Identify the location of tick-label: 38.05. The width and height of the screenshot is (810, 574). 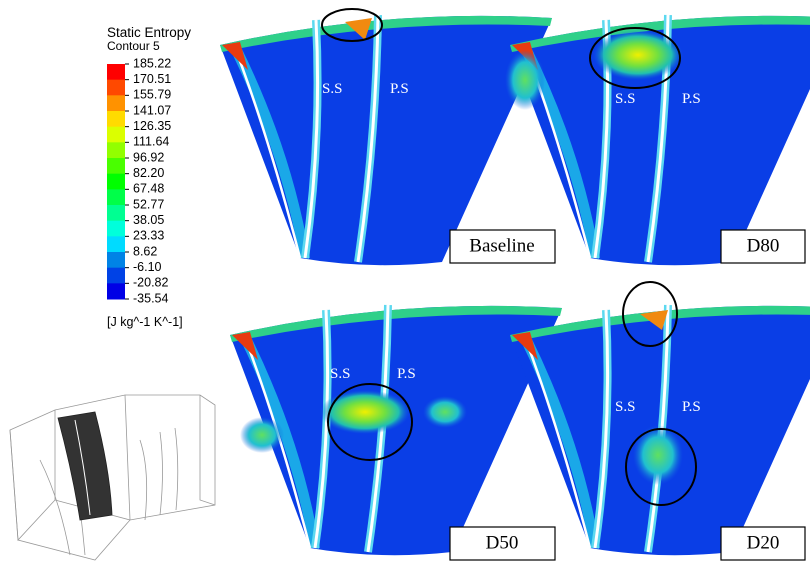
(148, 220).